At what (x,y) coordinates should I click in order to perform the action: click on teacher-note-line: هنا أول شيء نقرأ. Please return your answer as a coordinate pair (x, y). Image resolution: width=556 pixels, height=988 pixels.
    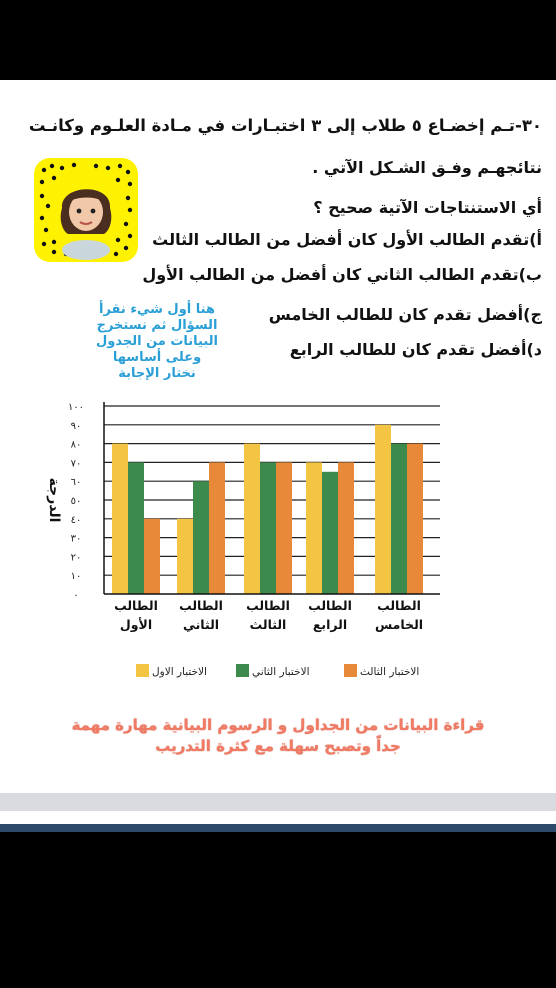
    Looking at the image, I should click on (157, 309).